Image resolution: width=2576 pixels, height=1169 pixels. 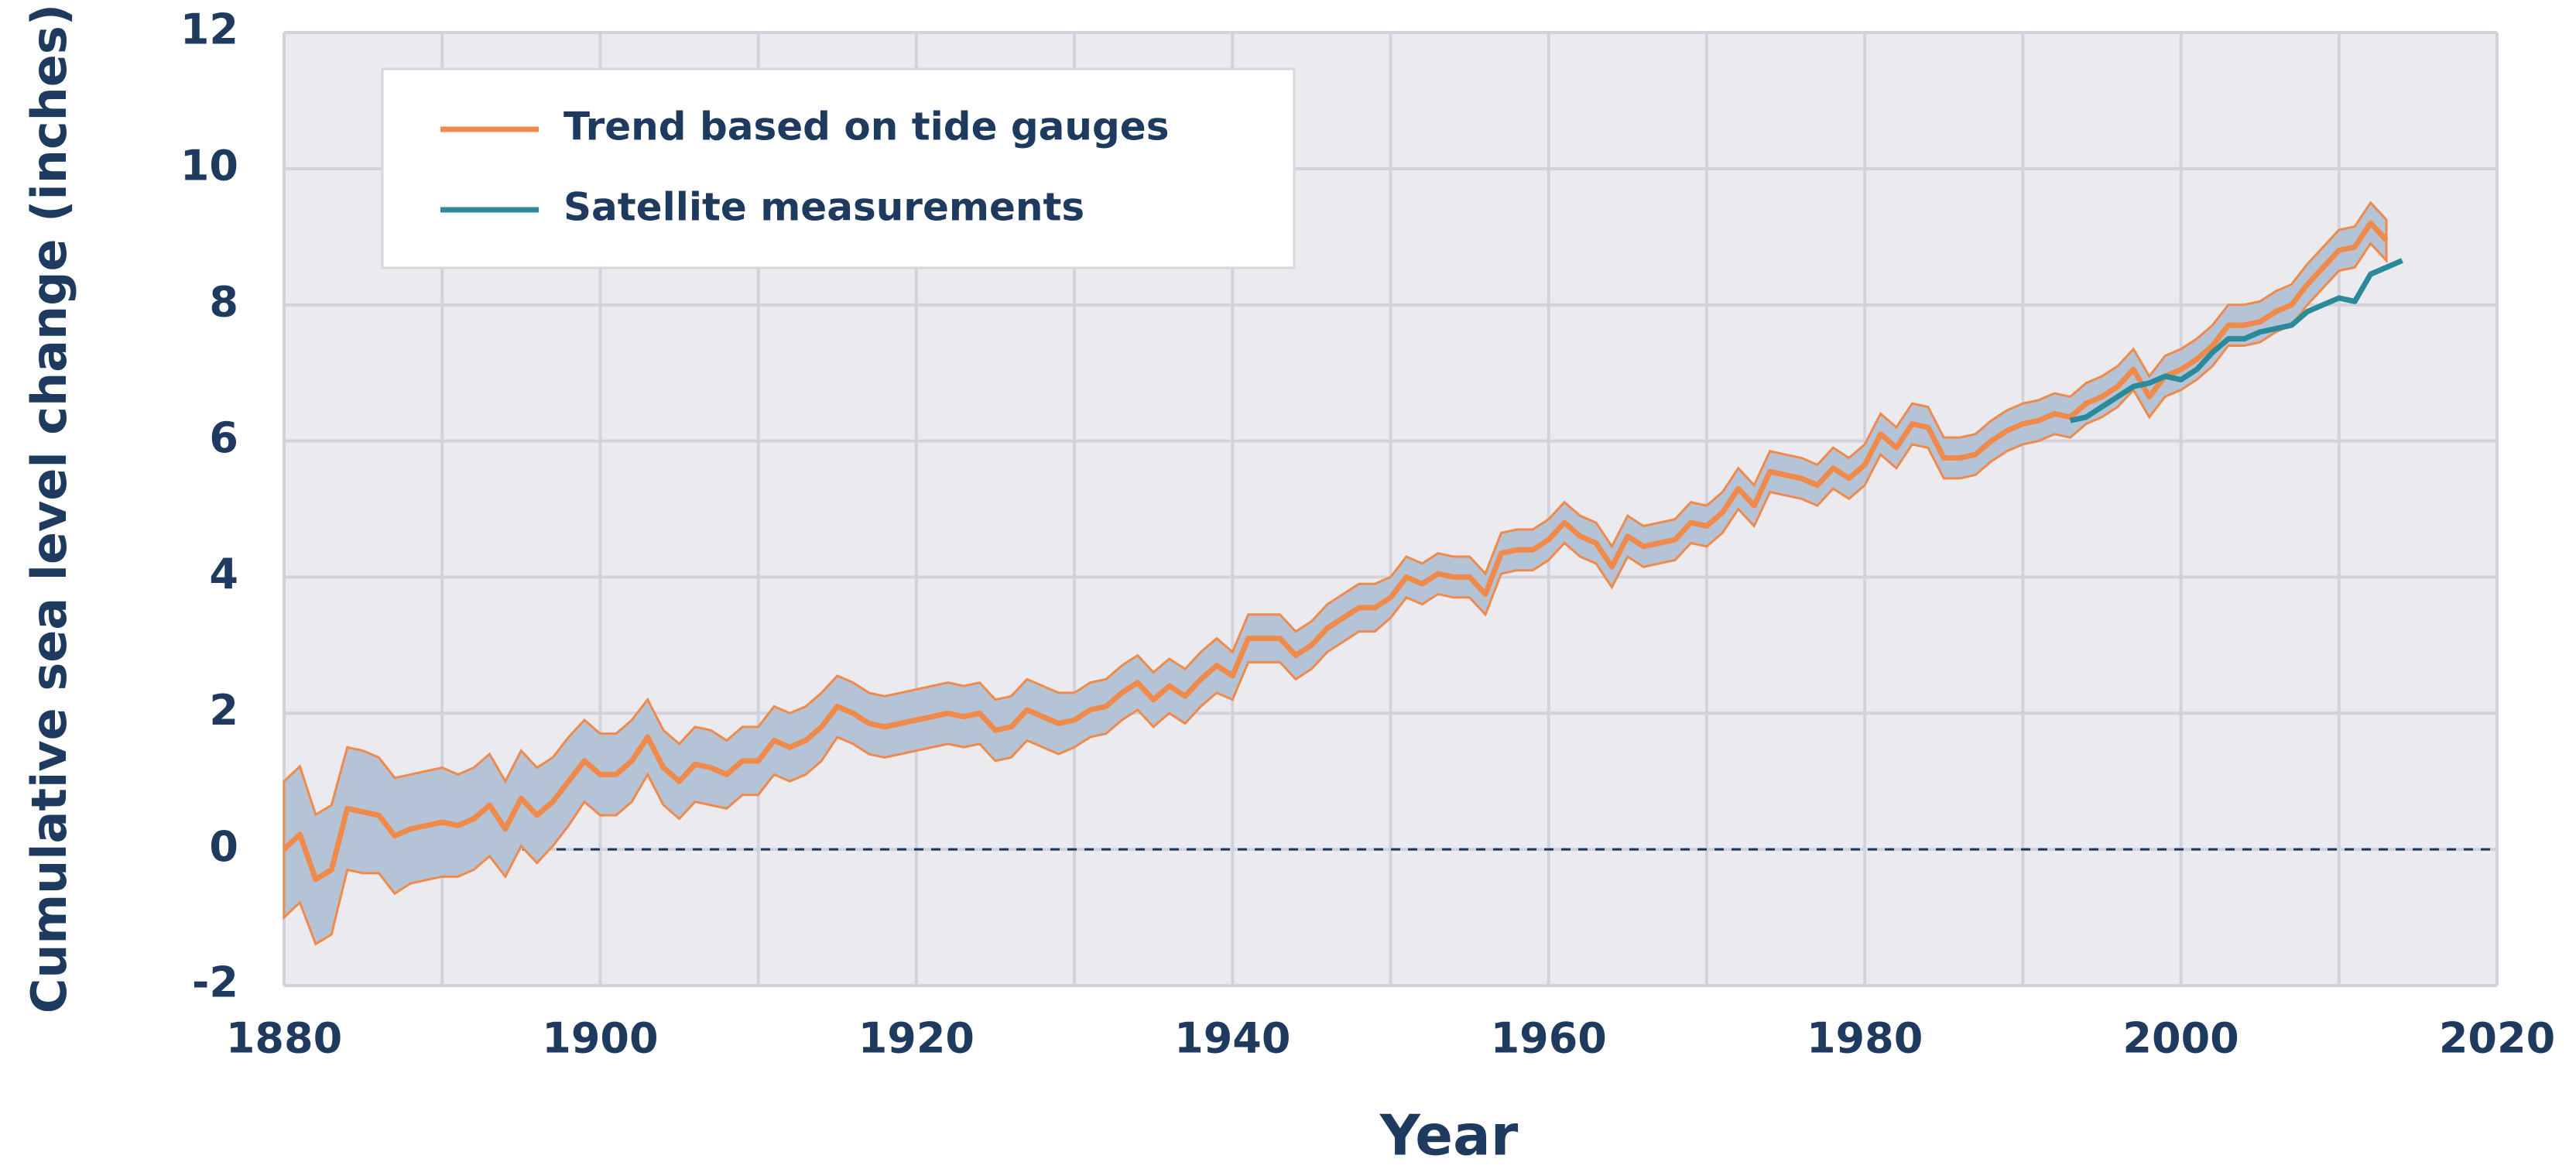 What do you see at coordinates (49, 509) in the screenshot?
I see `y-axis-label: Cumulative sea level change (inches)` at bounding box center [49, 509].